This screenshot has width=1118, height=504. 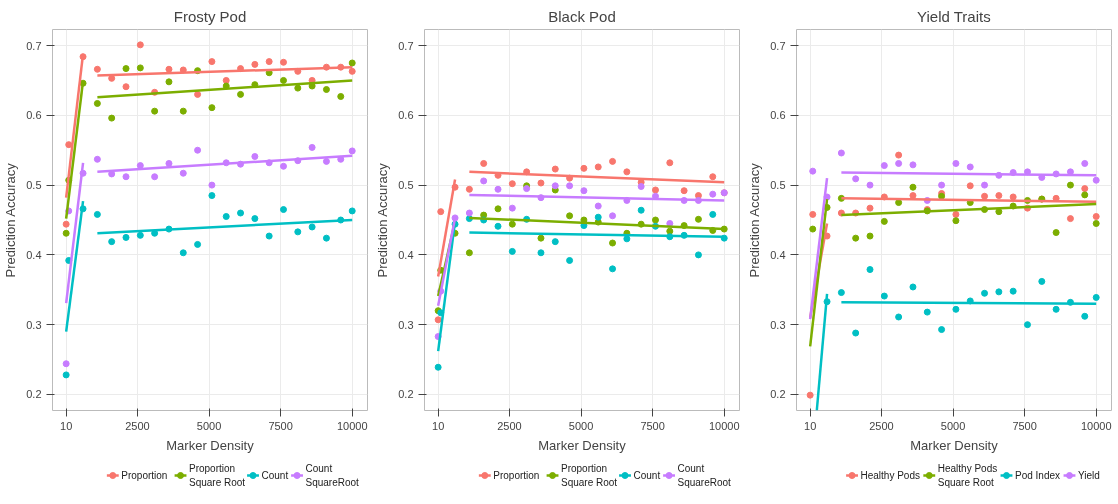 I want to click on legend-label: Healthy Pods Square Root, so click(x=967, y=475).